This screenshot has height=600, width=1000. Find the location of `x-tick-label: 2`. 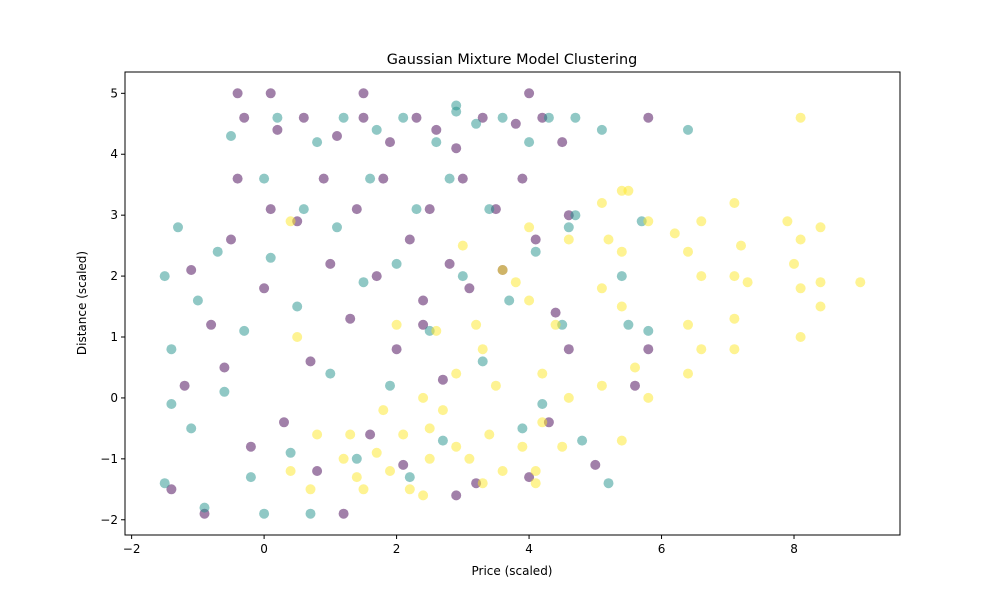

x-tick-label: 2 is located at coordinates (397, 549).